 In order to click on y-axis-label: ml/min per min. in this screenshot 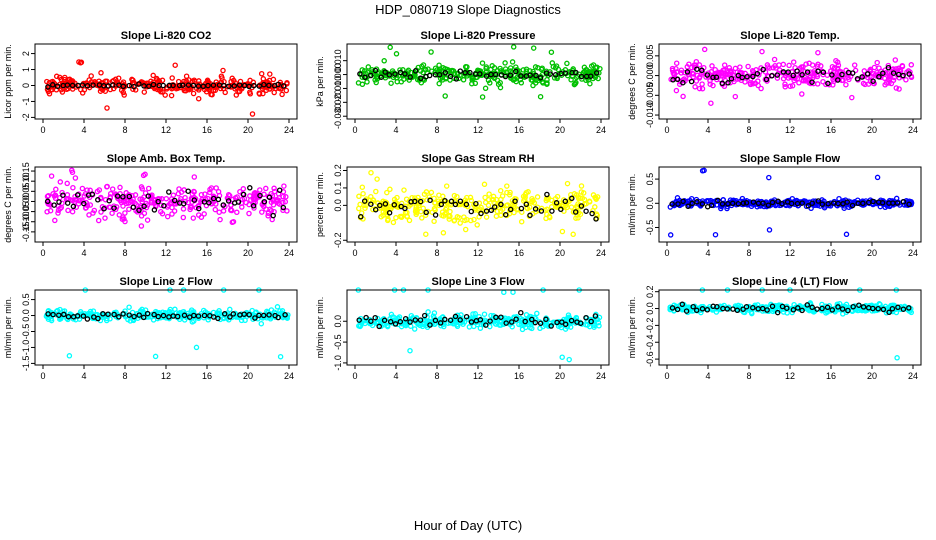, I will do `click(320, 328)`.